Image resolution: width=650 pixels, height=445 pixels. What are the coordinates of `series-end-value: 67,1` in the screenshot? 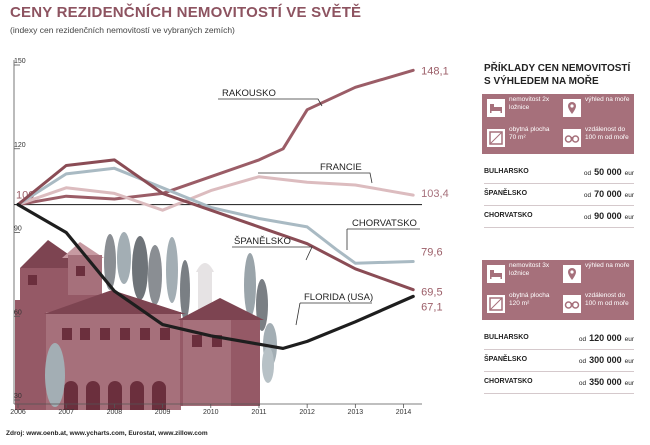 It's located at (431, 307).